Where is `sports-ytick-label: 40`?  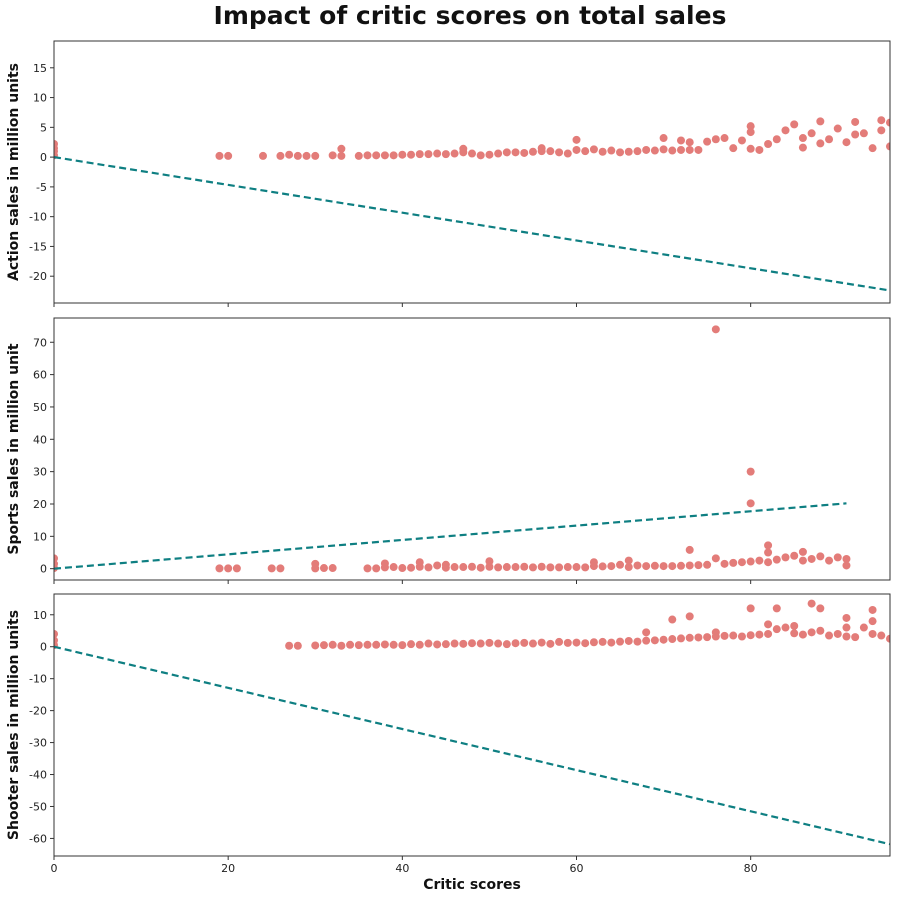
sports-ytick-label: 40 is located at coordinates (40, 439).